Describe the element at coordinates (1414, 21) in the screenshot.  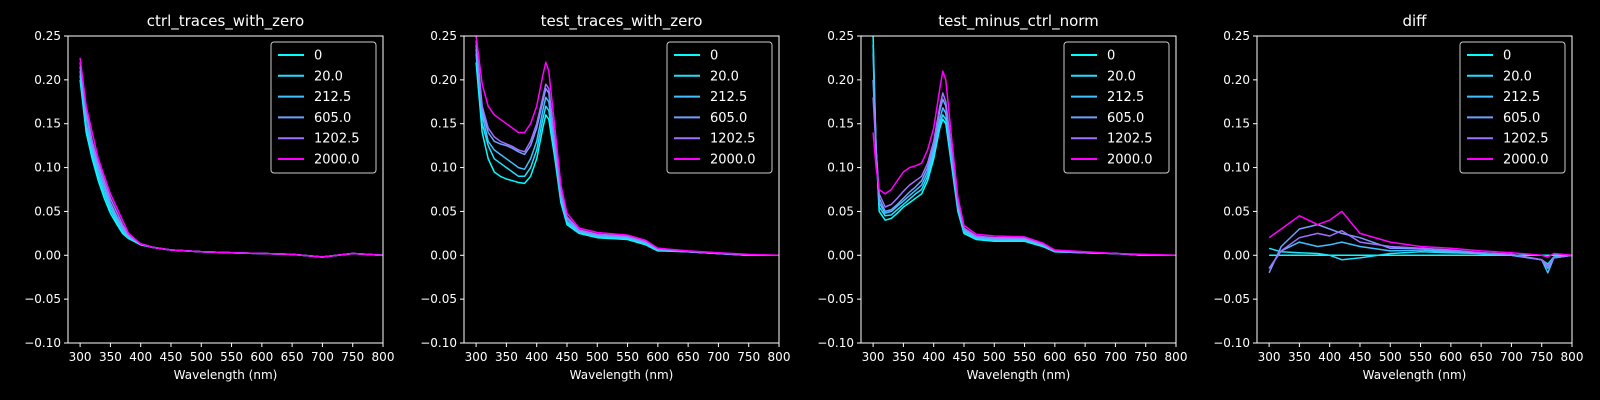
I see `chart-title: diff` at that location.